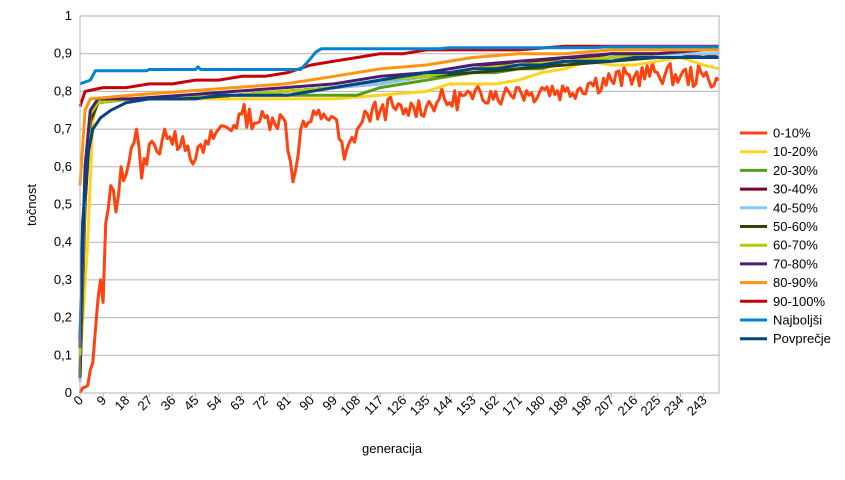  Describe the element at coordinates (329, 403) in the screenshot. I see `x-tick-label: 99` at that location.